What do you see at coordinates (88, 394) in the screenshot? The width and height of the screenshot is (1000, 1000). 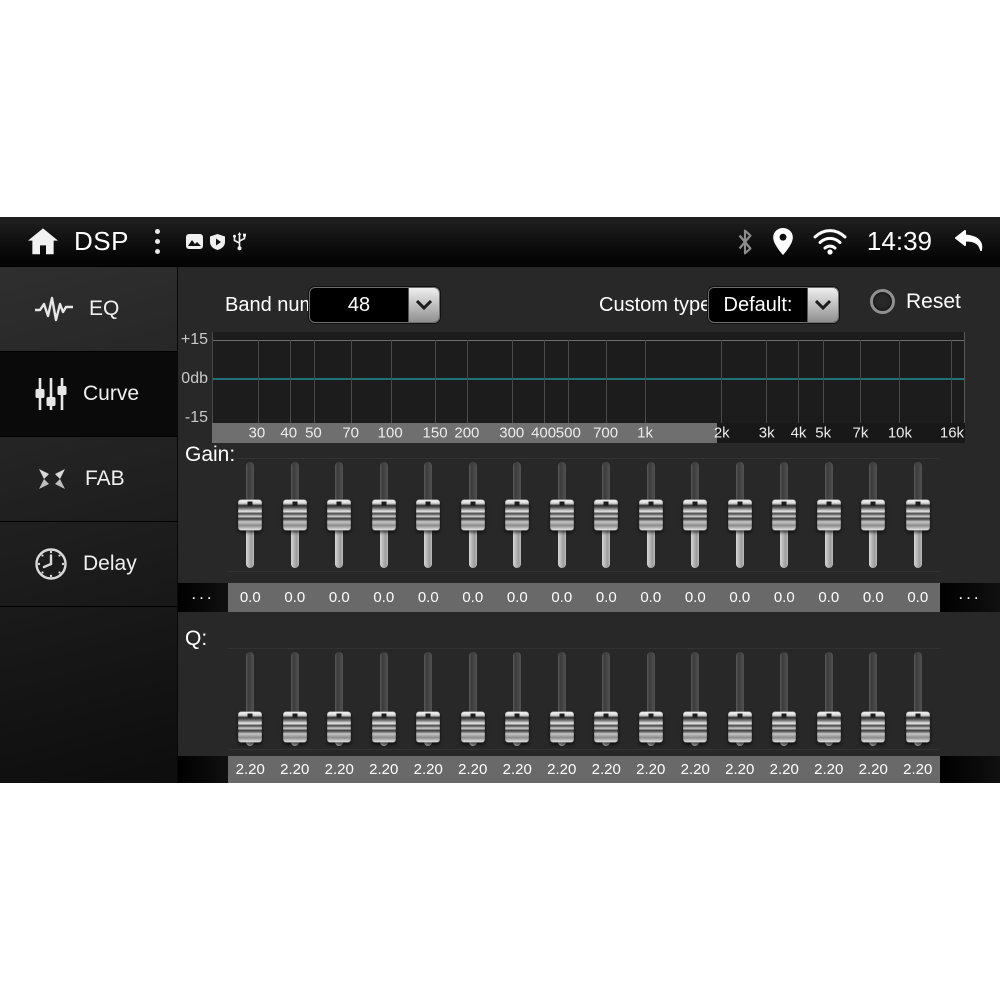 I see `sidebar-item-curve: Curve` at bounding box center [88, 394].